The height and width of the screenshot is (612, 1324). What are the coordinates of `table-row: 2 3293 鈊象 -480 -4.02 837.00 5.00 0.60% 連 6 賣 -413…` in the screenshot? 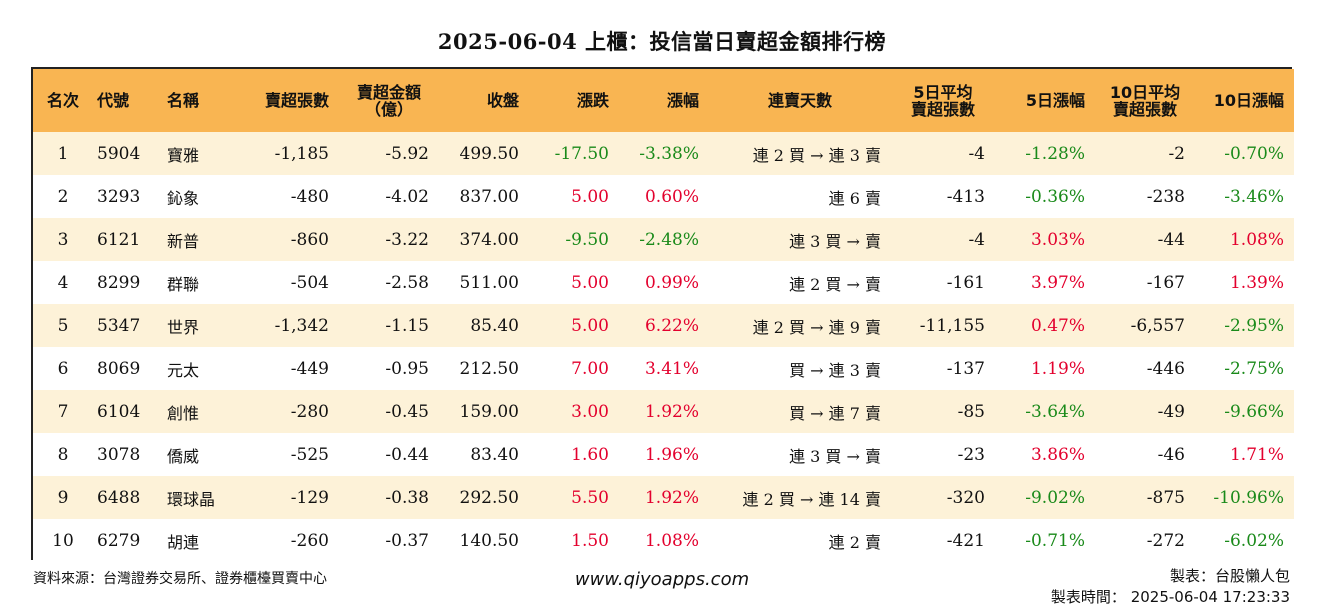 It's located at (663, 196).